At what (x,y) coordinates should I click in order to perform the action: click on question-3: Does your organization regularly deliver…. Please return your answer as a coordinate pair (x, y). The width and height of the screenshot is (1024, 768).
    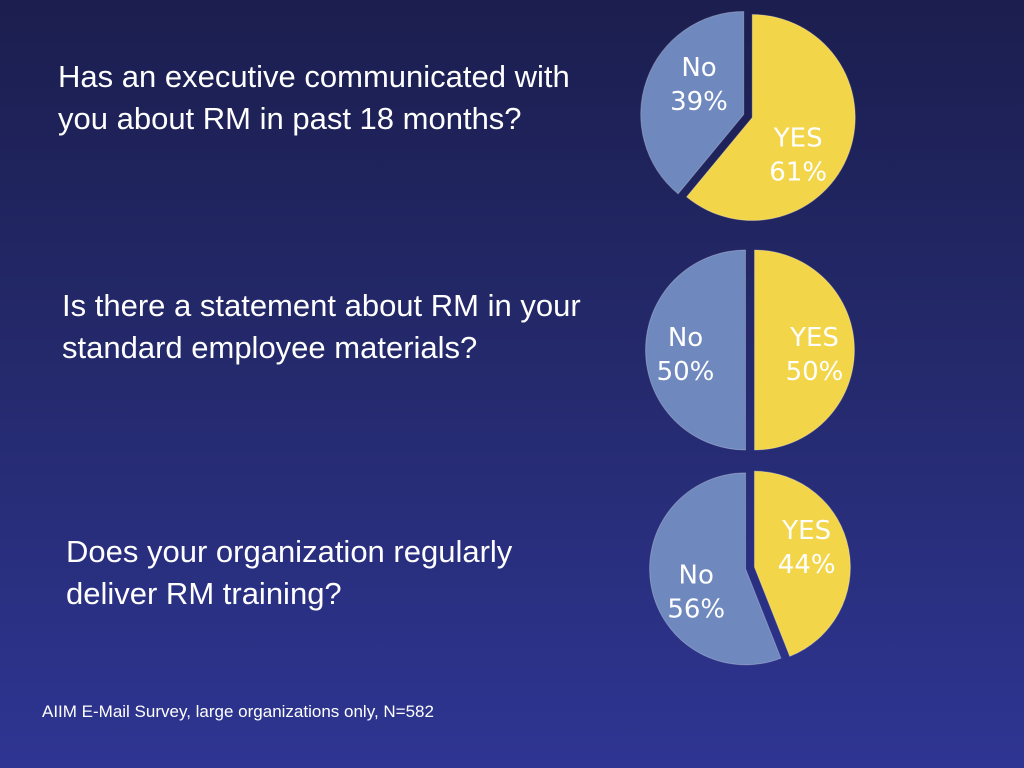
    Looking at the image, I should click on (289, 572).